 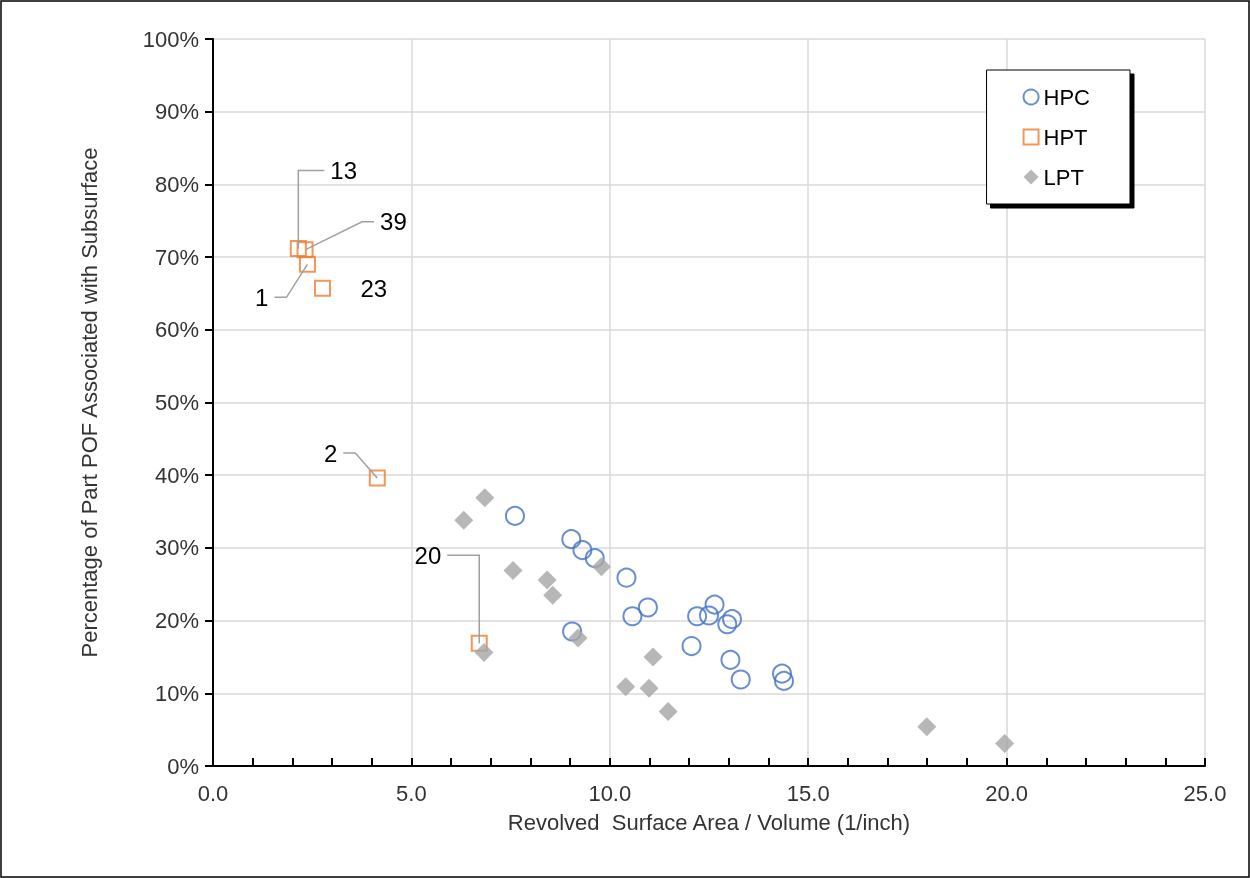 What do you see at coordinates (1067, 97) in the screenshot?
I see `legend-label: HPC` at bounding box center [1067, 97].